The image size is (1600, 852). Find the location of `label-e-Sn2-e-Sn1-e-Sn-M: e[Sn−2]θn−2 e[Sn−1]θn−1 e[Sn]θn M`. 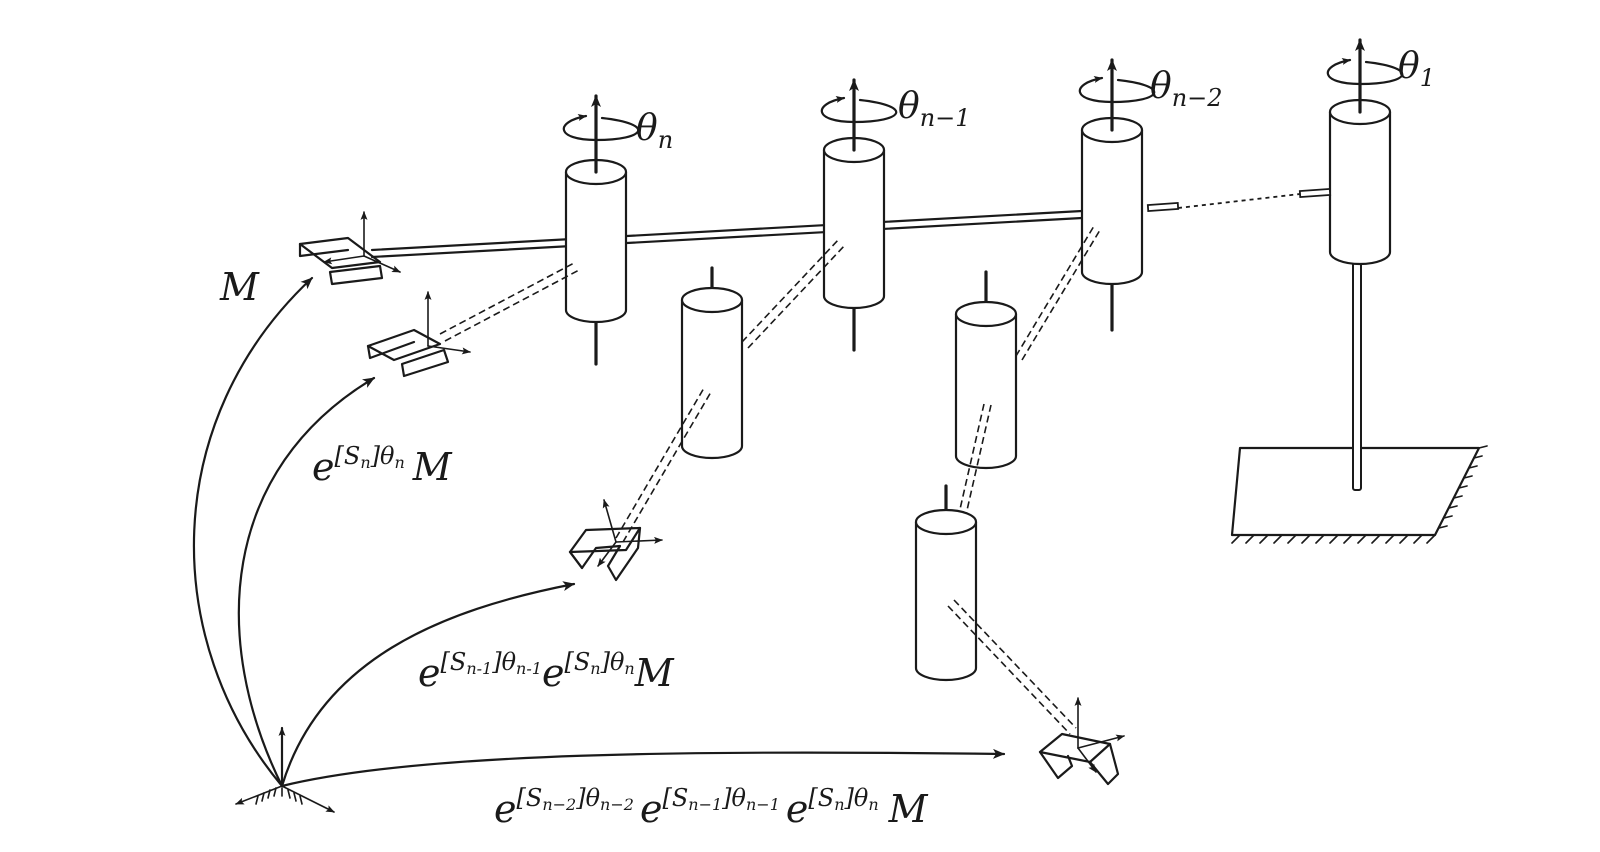

label-e-Sn2-e-Sn1-e-Sn-M: e[Sn−2]θn−2 e[Sn−1]θn−1 e[Sn]θn M is located at coordinates (711, 807).